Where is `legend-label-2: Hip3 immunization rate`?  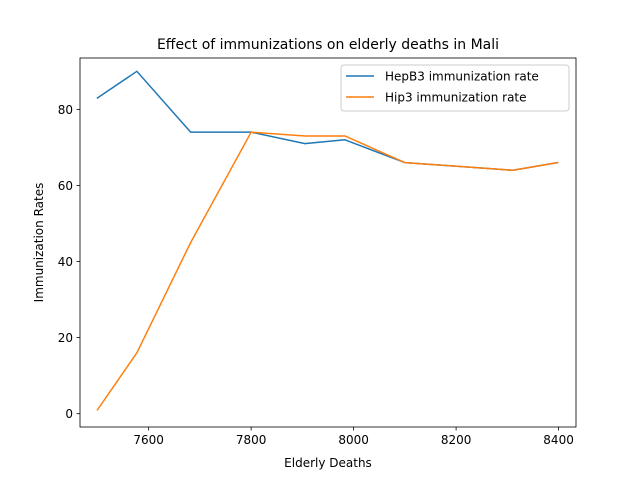
legend-label-2: Hip3 immunization rate is located at coordinates (456, 98).